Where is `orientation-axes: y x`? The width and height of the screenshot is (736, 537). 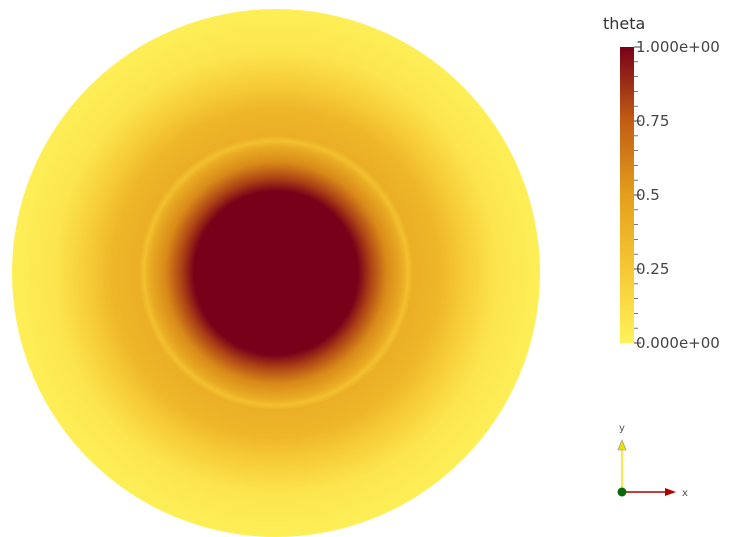
orientation-axes: y x is located at coordinates (652, 461).